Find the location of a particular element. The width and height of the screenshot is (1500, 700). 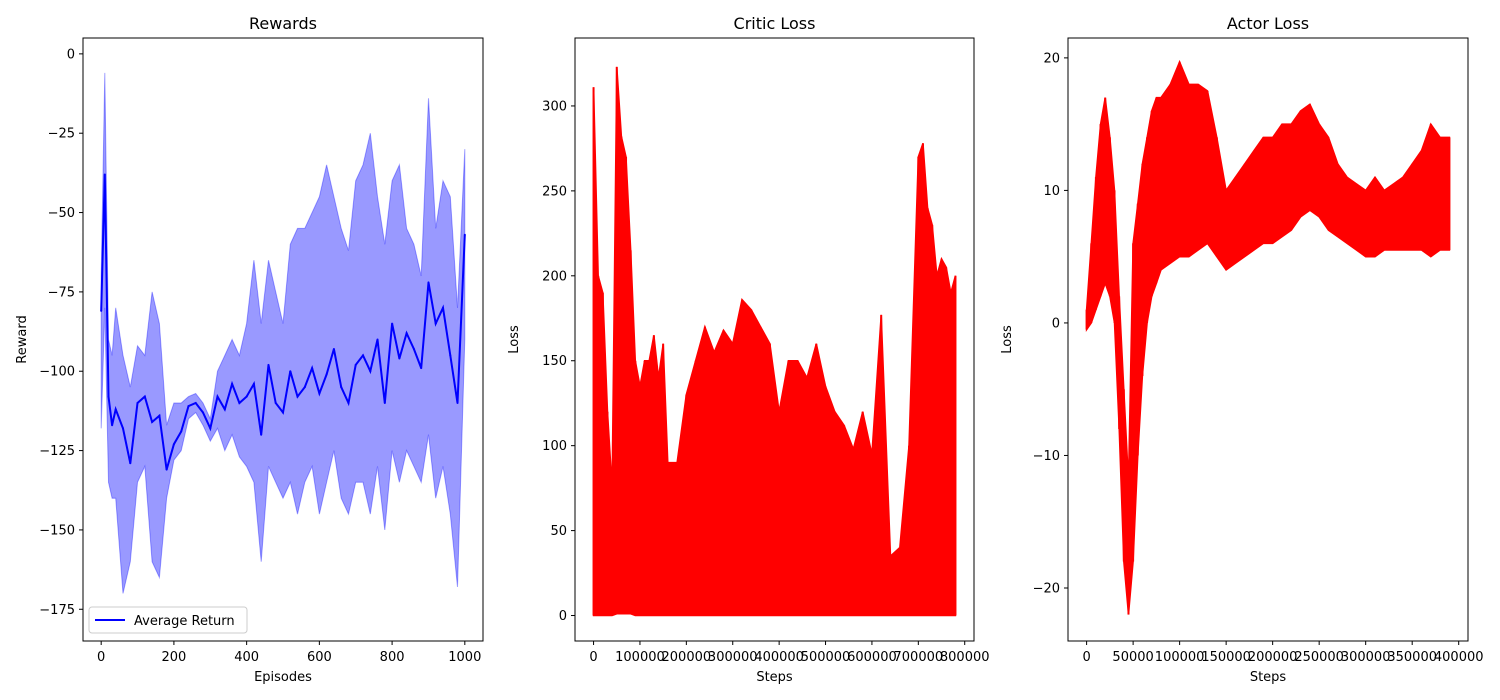

y-tick-label: 150 is located at coordinates (554, 361).